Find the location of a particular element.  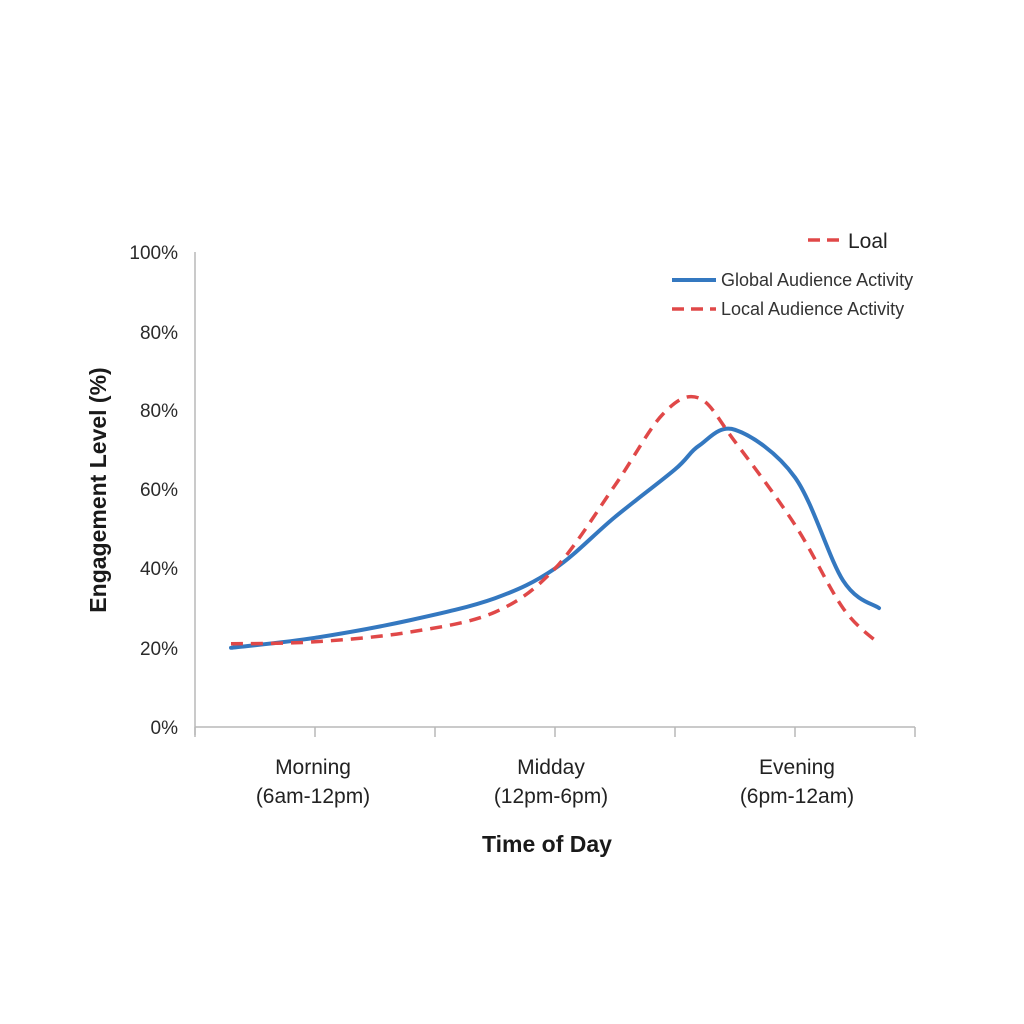

legend-label: Global Audience Activity is located at coordinates (817, 280).